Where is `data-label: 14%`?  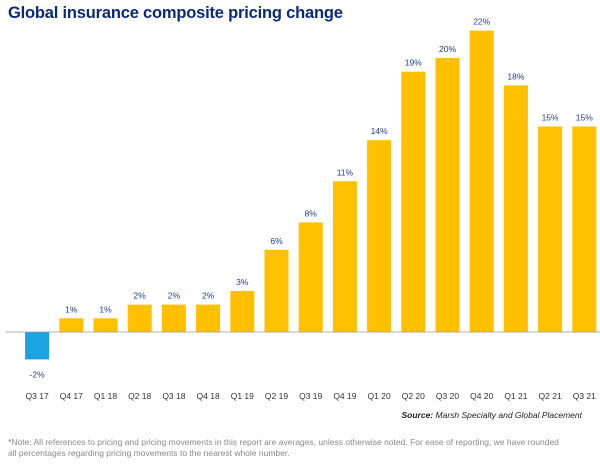
data-label: 14% is located at coordinates (379, 131).